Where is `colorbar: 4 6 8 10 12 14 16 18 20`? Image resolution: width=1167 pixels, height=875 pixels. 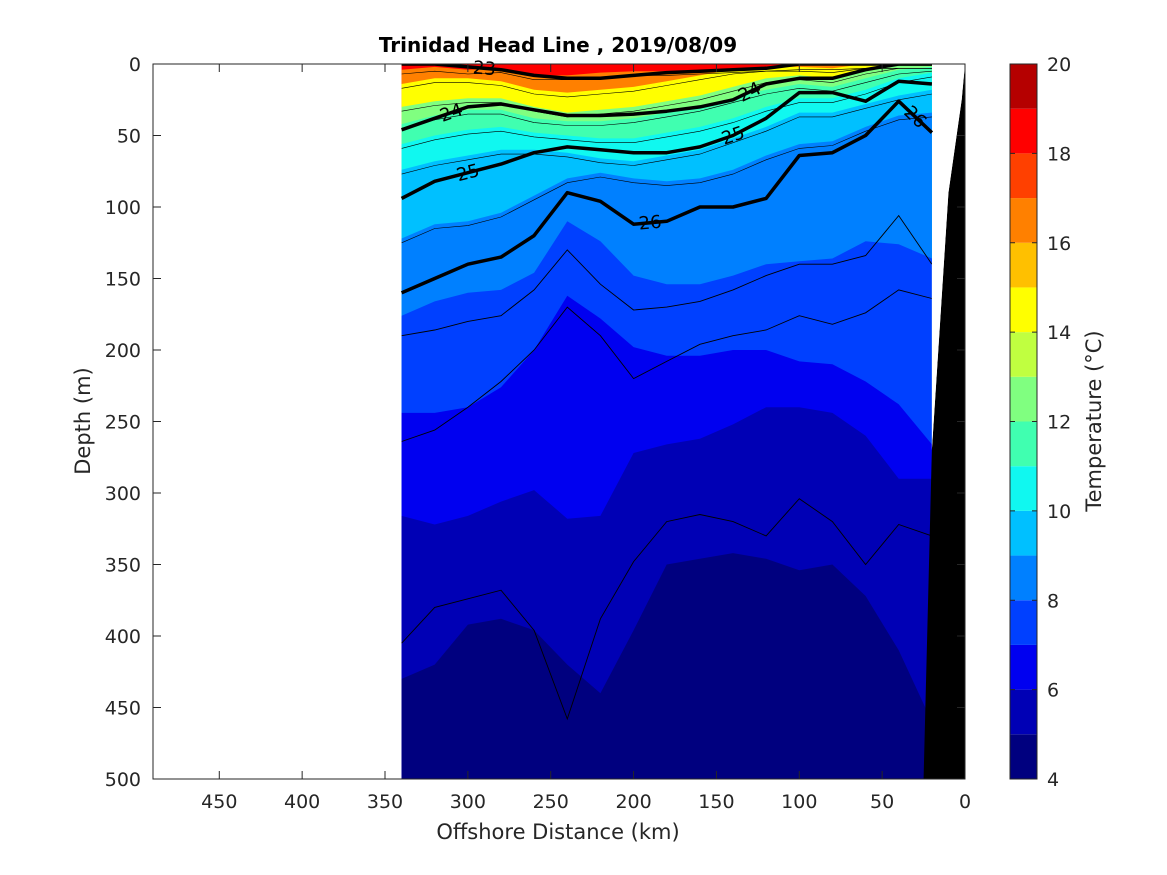 colorbar: 4 6 8 10 12 14 16 18 20 is located at coordinates (1040, 422).